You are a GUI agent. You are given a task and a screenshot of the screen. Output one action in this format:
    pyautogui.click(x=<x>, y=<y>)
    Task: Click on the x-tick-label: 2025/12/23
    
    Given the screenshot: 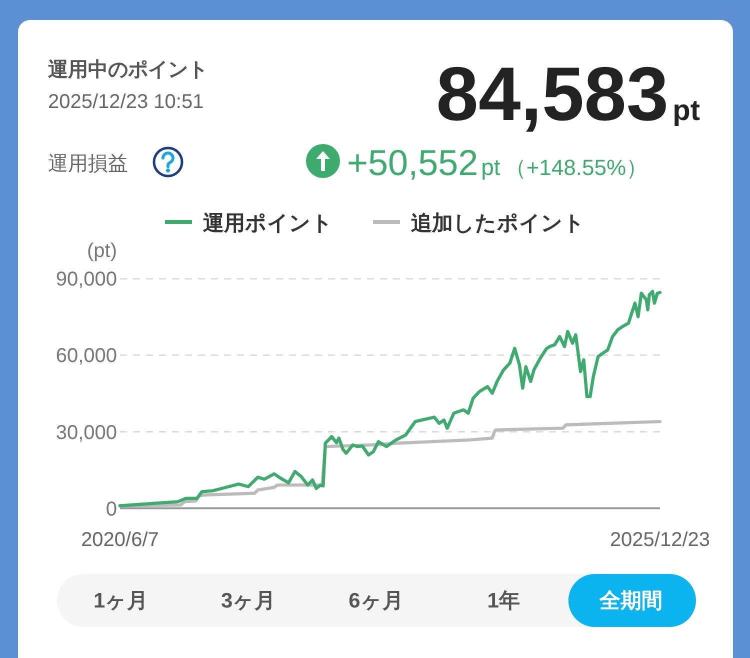 What is the action you would take?
    pyautogui.click(x=660, y=540)
    